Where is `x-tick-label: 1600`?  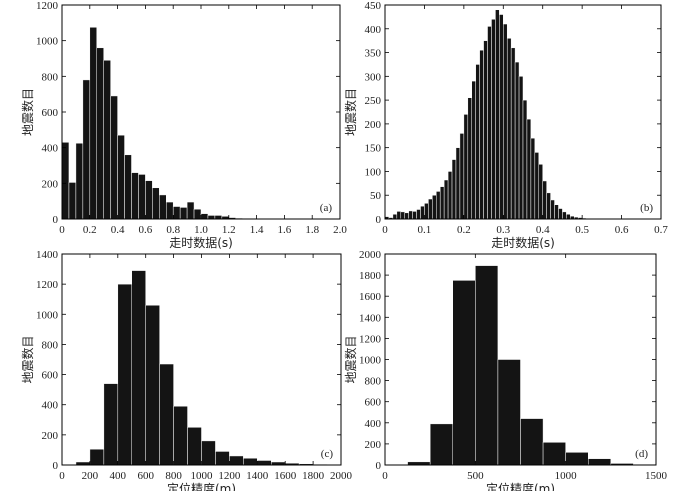 x-tick-label: 1600 is located at coordinates (285, 476).